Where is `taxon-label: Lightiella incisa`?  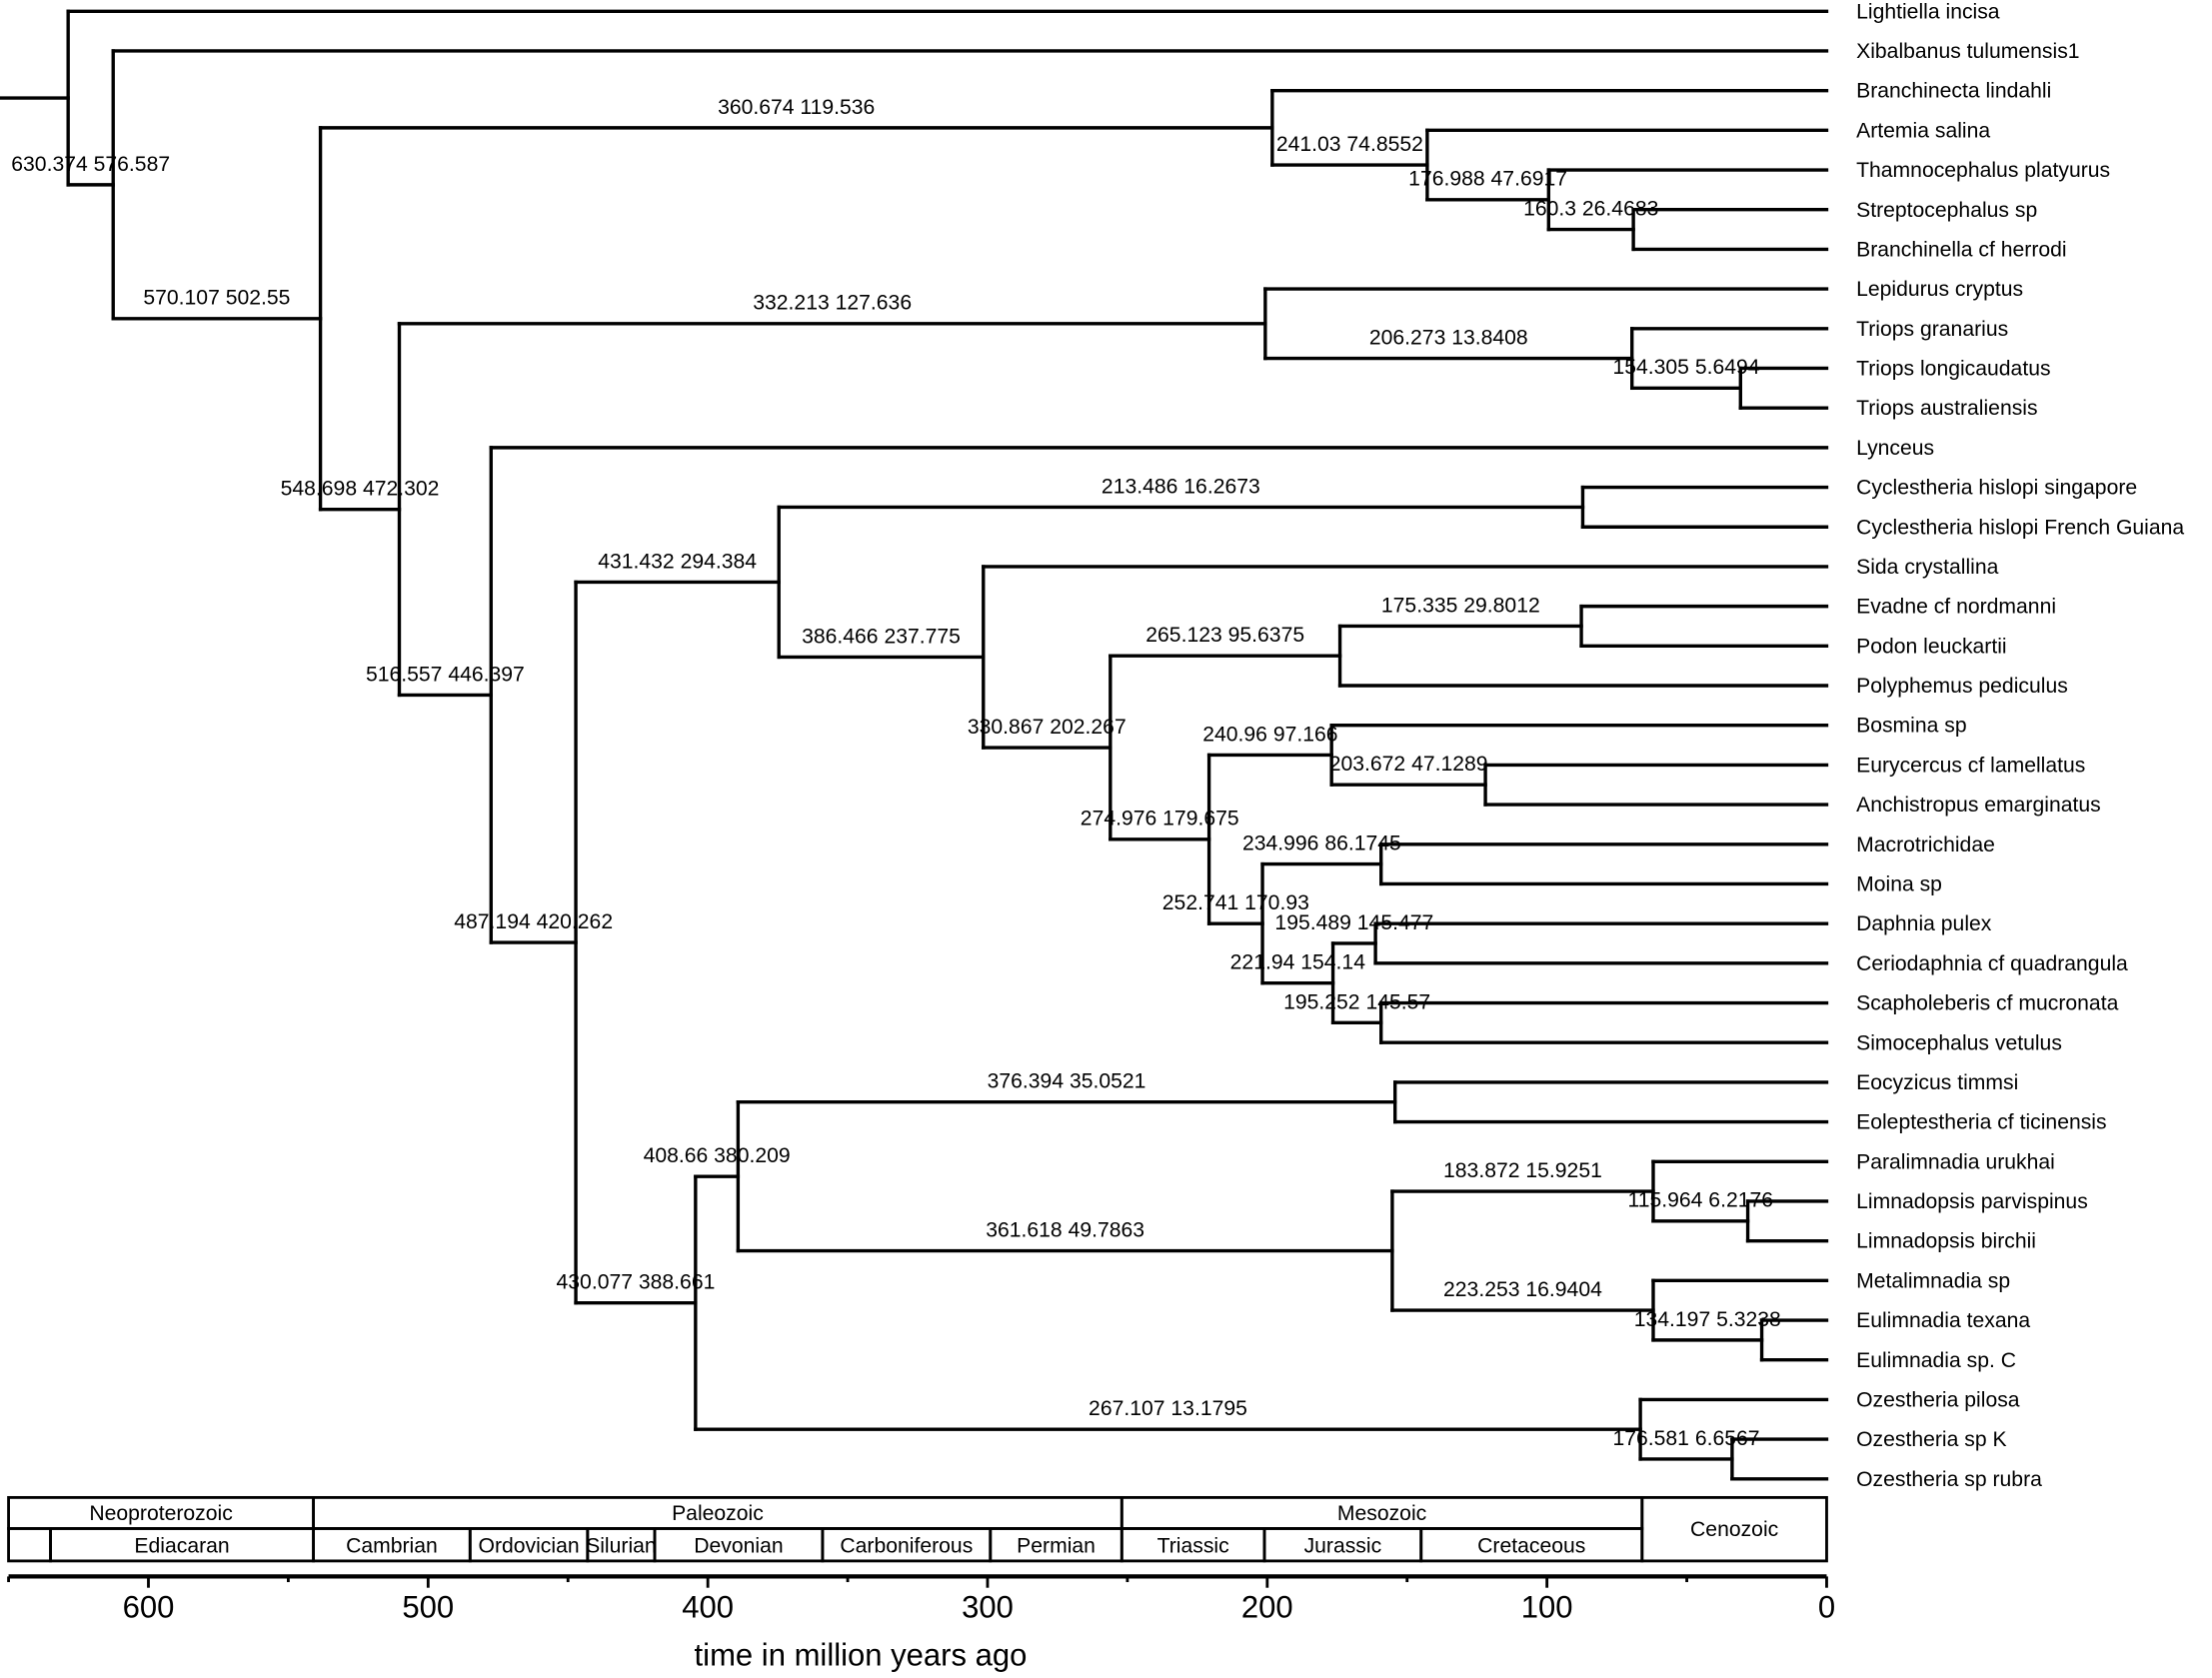 taxon-label: Lightiella incisa is located at coordinates (1928, 11).